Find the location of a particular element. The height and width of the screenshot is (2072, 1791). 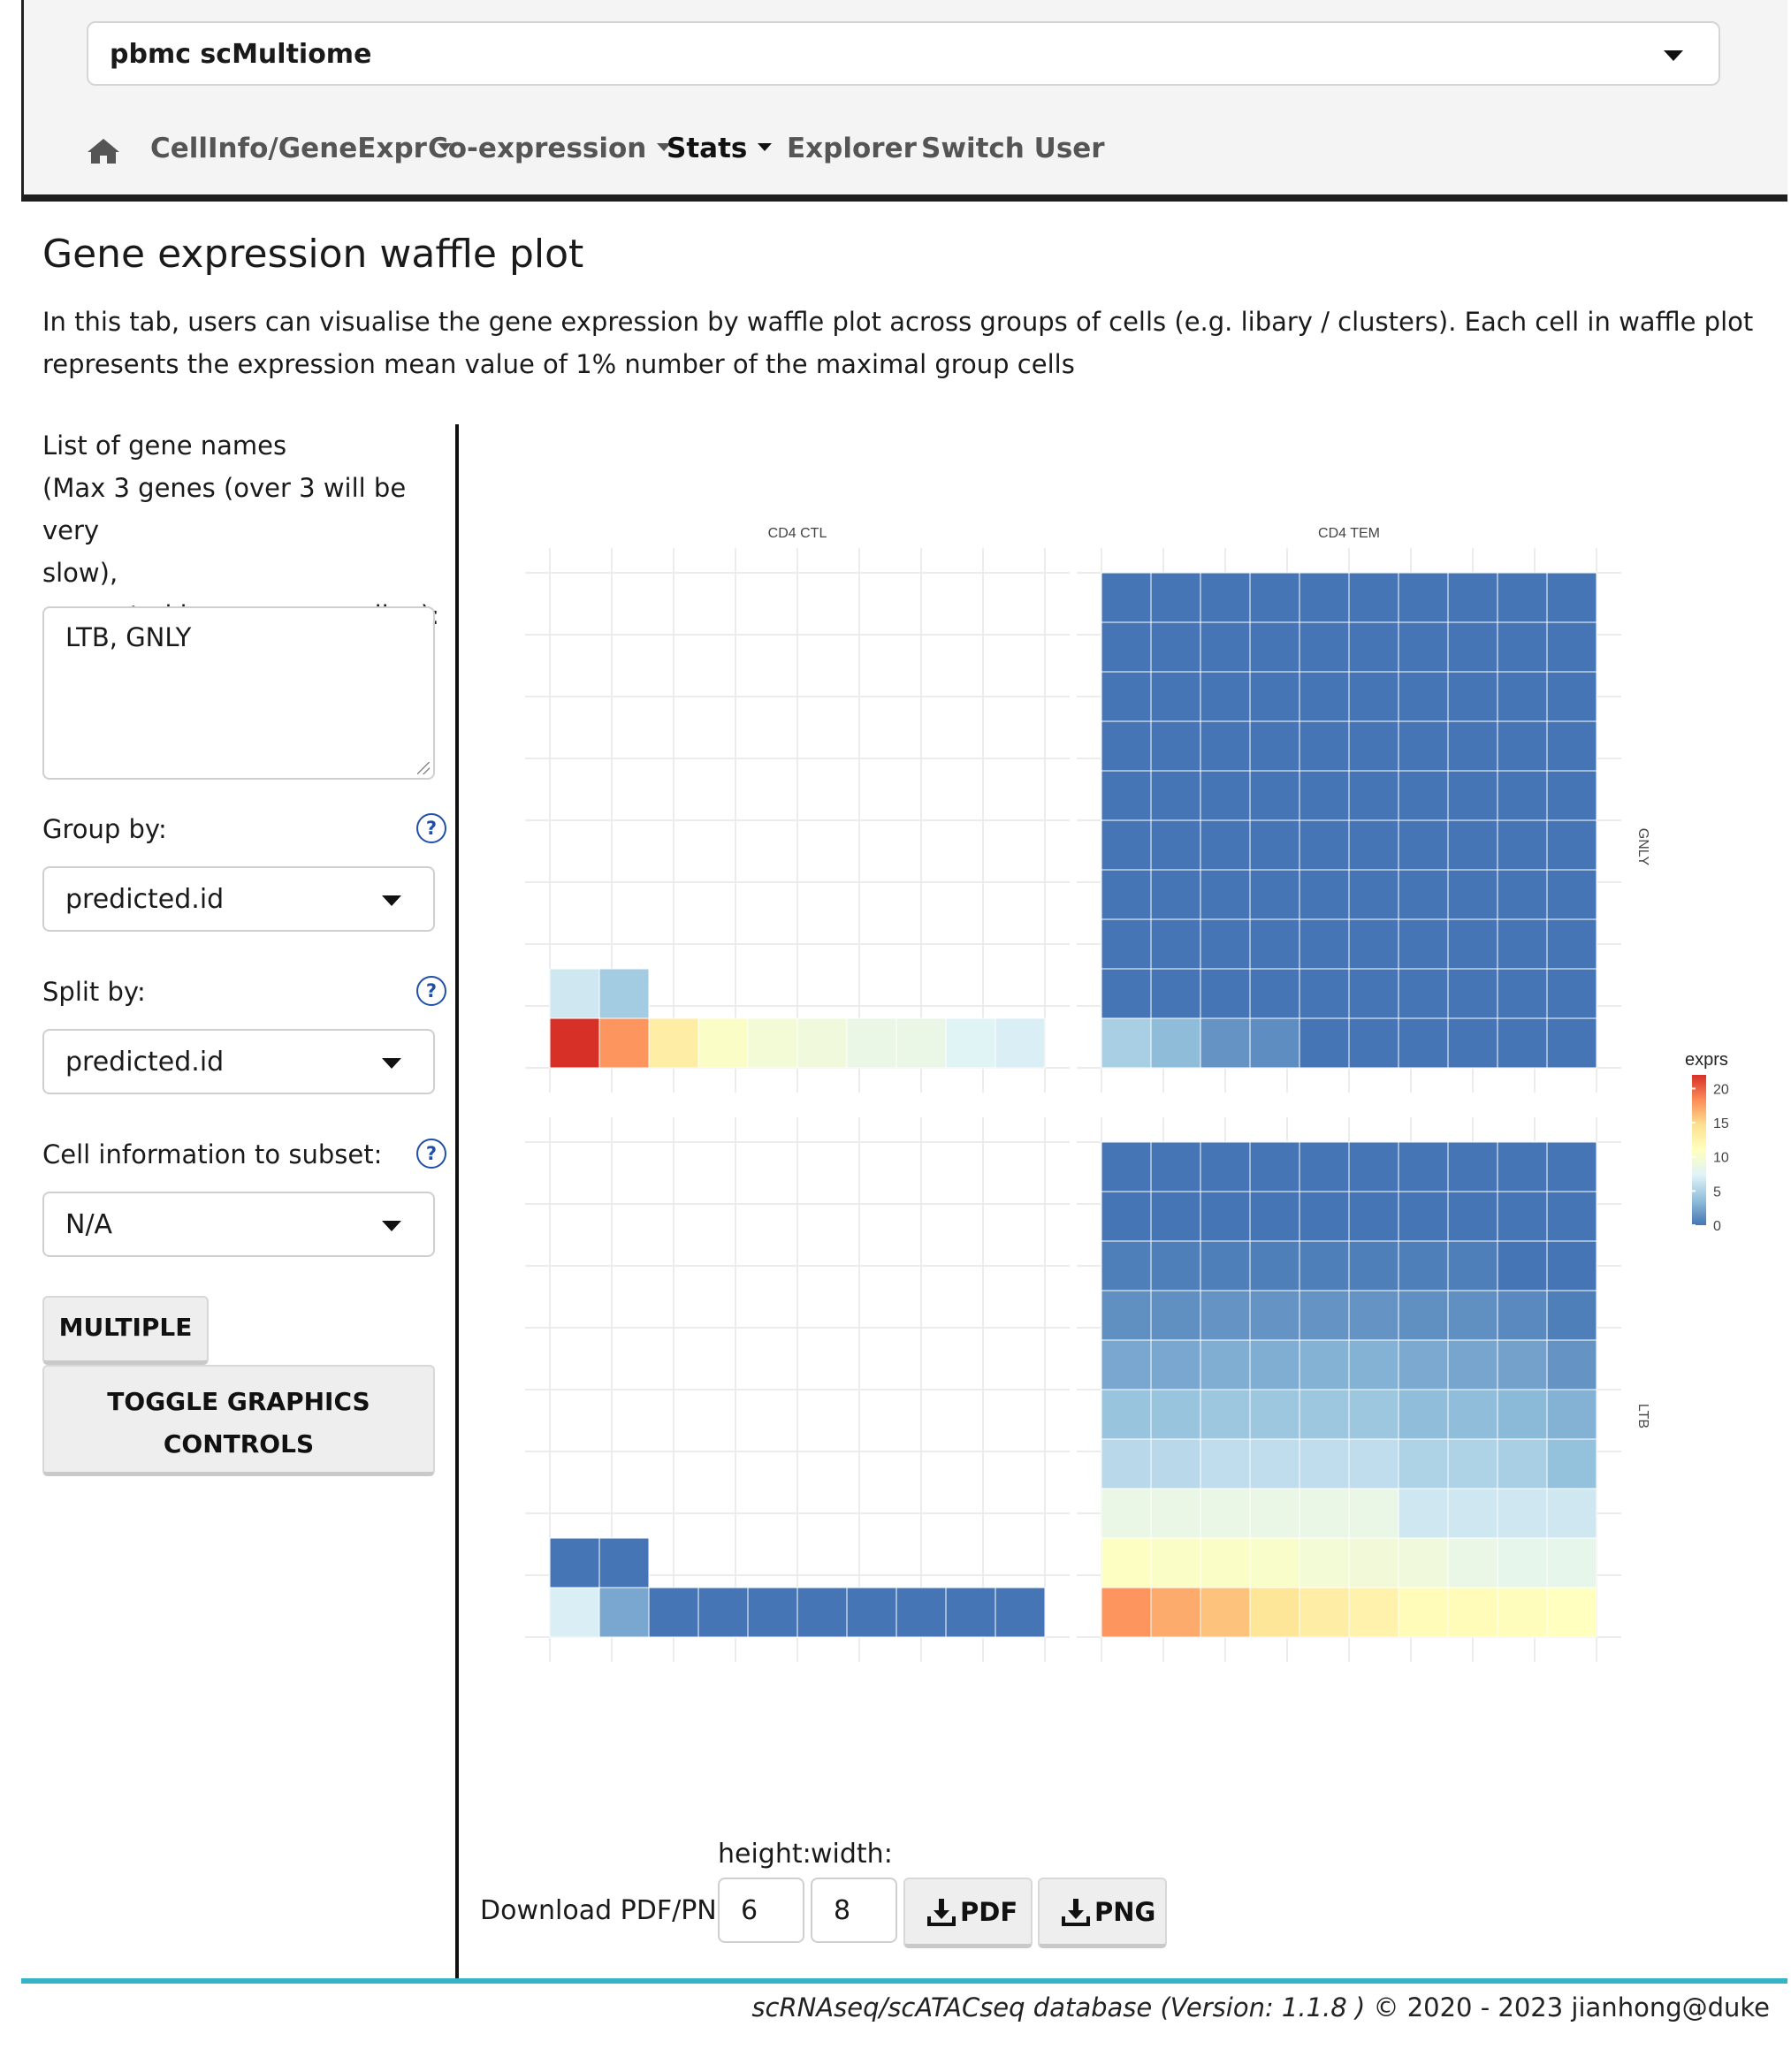

dataset-select: pbmc scMultiome is located at coordinates (903, 53).